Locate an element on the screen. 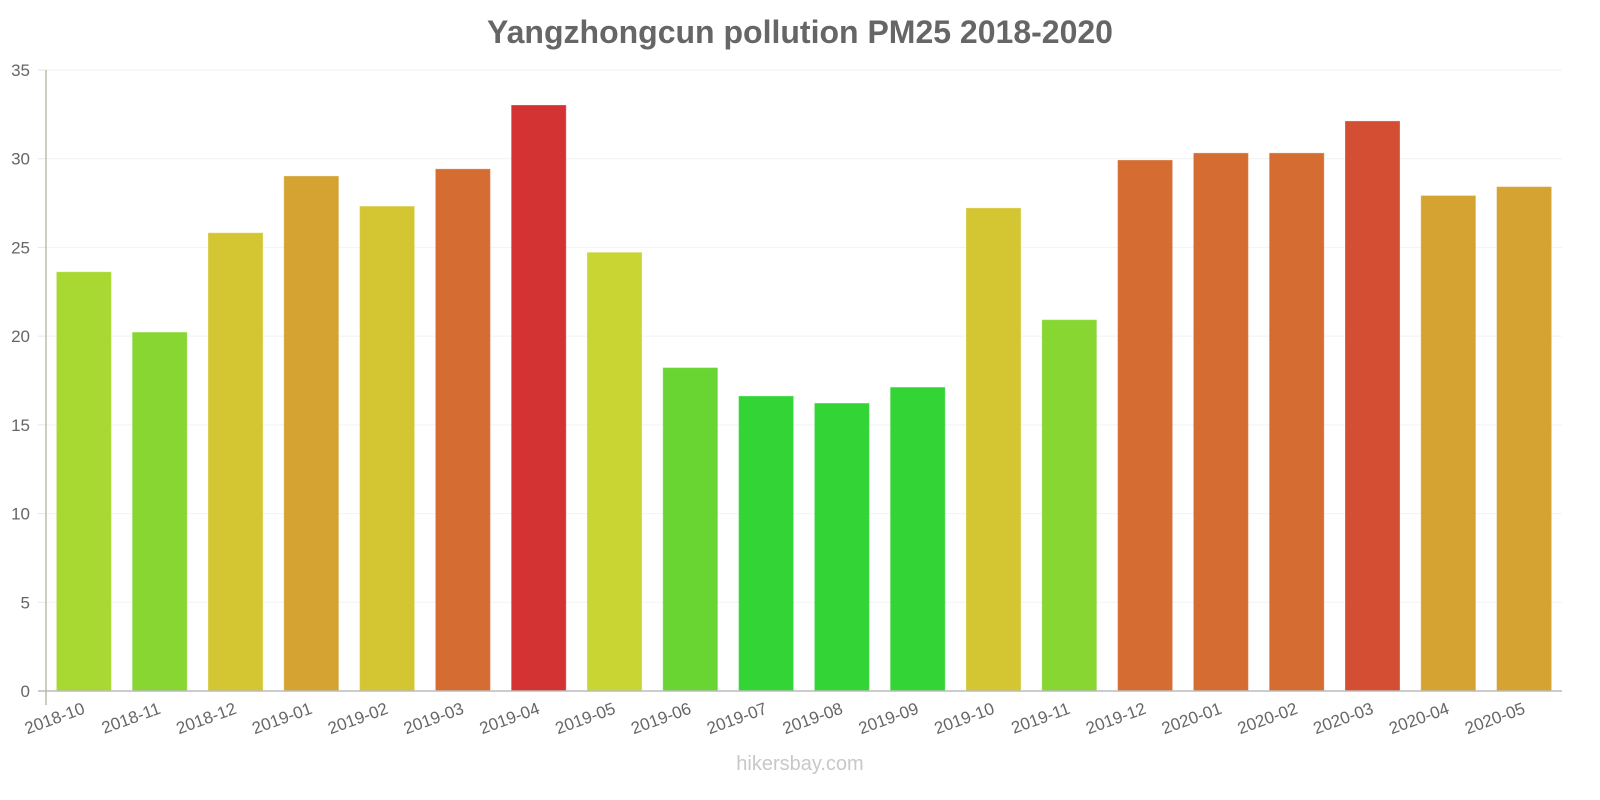 The height and width of the screenshot is (800, 1600). x-tick-label: 2019-12 is located at coordinates (1115, 718).